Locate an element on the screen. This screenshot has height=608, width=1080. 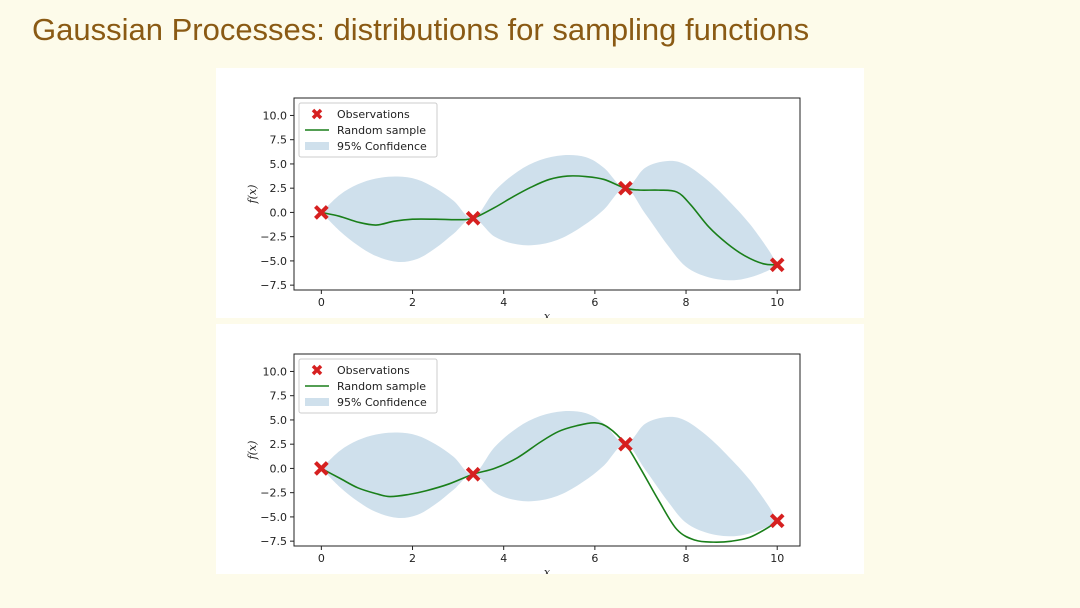
bottom-random-sample-line is located at coordinates (549, 482).